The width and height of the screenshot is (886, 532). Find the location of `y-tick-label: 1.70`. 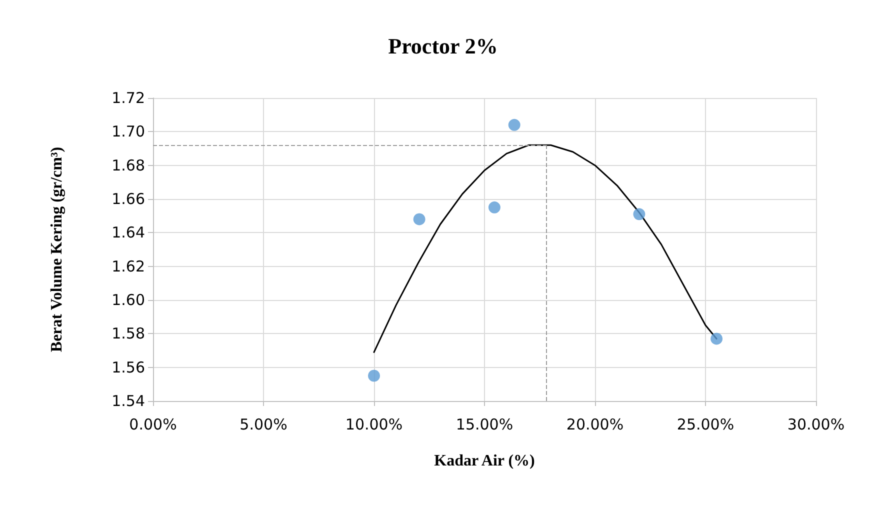

y-tick-label: 1.70 is located at coordinates (128, 131).